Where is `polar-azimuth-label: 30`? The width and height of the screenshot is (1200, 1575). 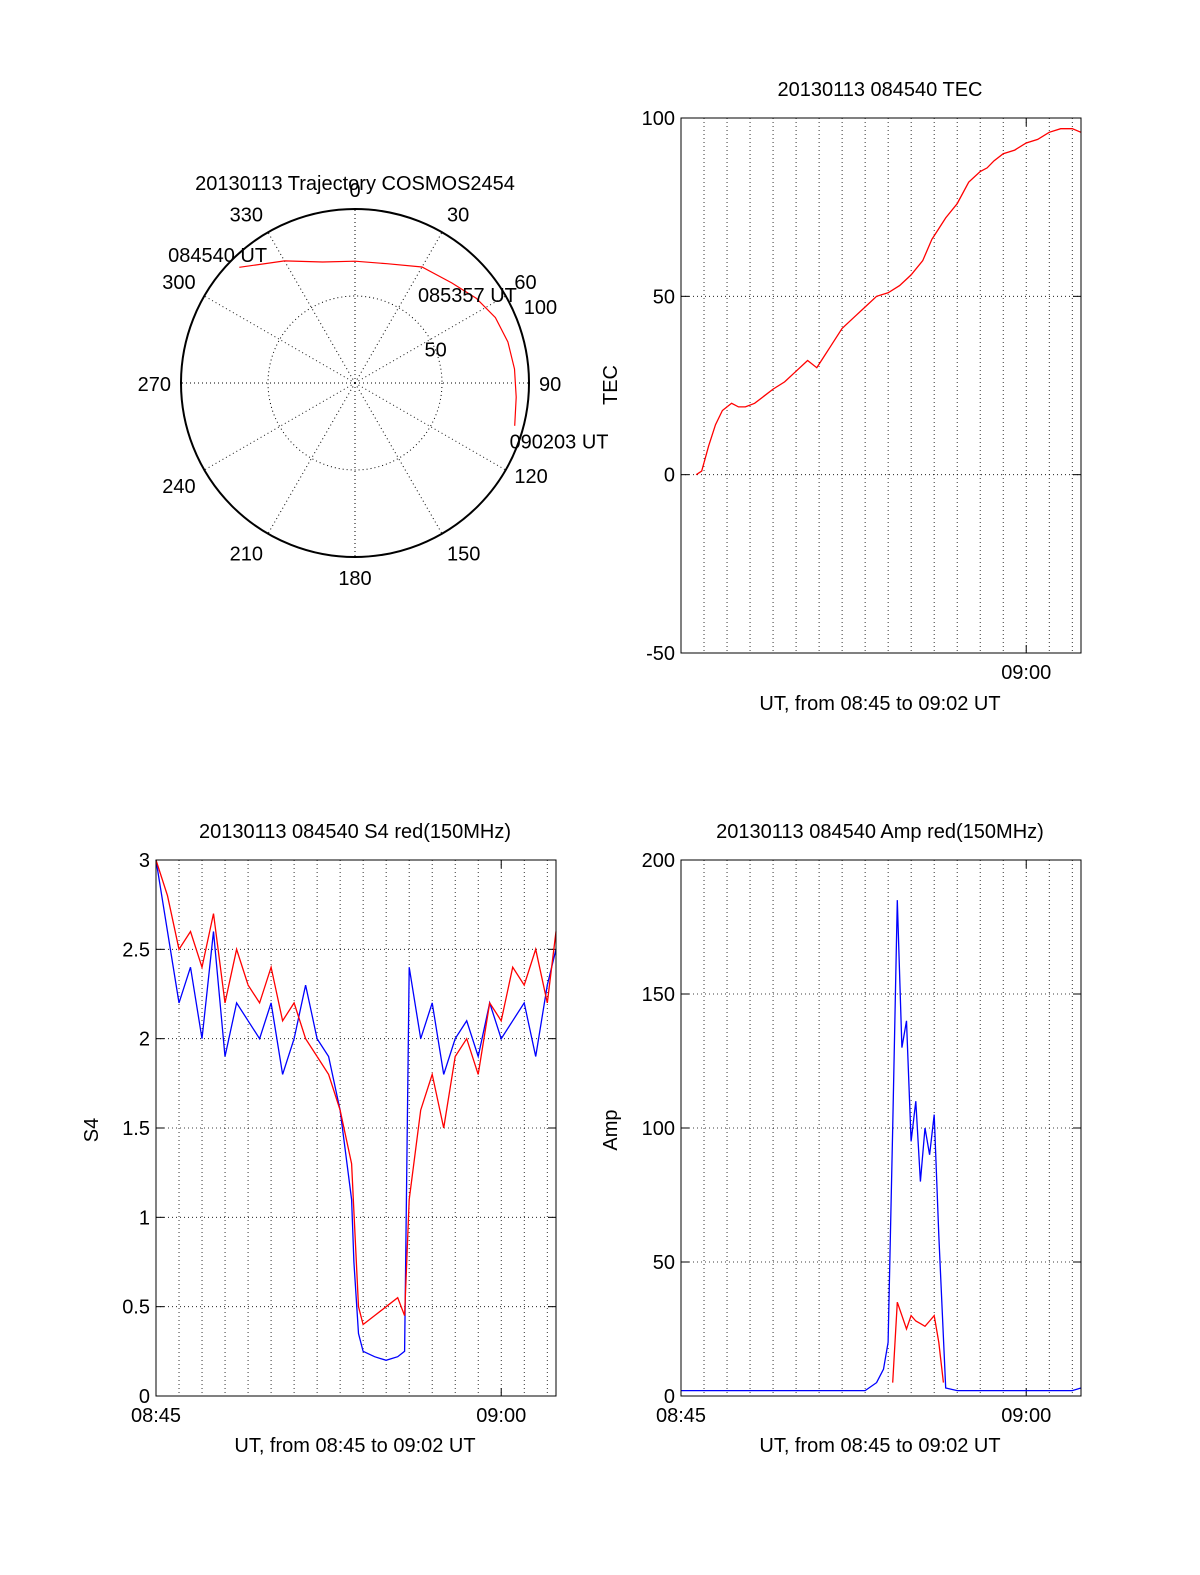 polar-azimuth-label: 30 is located at coordinates (458, 216).